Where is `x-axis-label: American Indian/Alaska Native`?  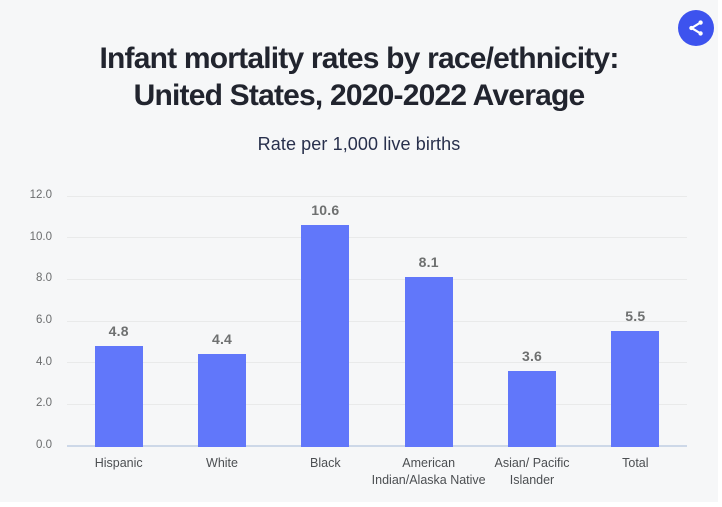 x-axis-label: American Indian/Alaska Native is located at coordinates (428, 471).